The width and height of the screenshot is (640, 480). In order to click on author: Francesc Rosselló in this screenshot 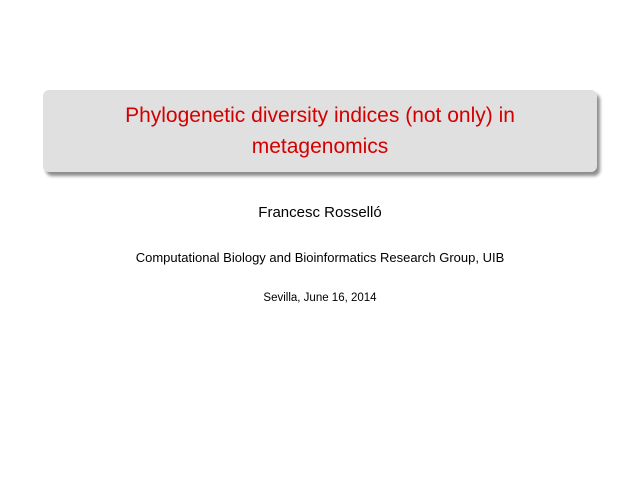, I will do `click(320, 212)`.